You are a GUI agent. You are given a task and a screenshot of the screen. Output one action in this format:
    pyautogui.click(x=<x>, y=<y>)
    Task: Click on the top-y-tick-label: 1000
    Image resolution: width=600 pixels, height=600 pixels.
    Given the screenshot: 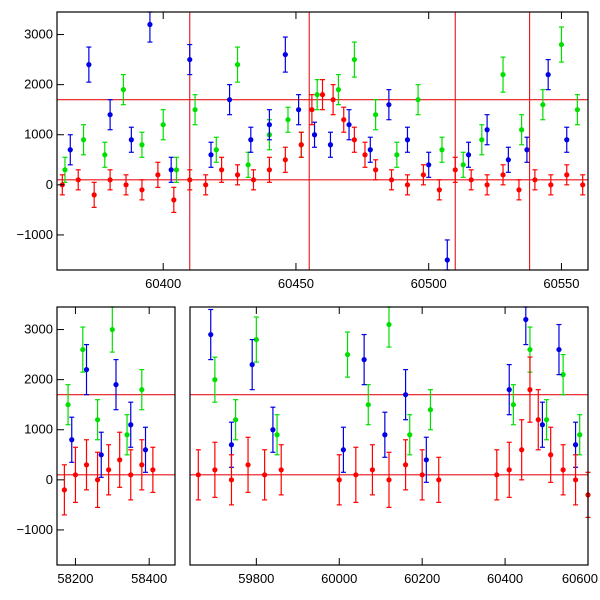 What is the action you would take?
    pyautogui.click(x=38, y=134)
    